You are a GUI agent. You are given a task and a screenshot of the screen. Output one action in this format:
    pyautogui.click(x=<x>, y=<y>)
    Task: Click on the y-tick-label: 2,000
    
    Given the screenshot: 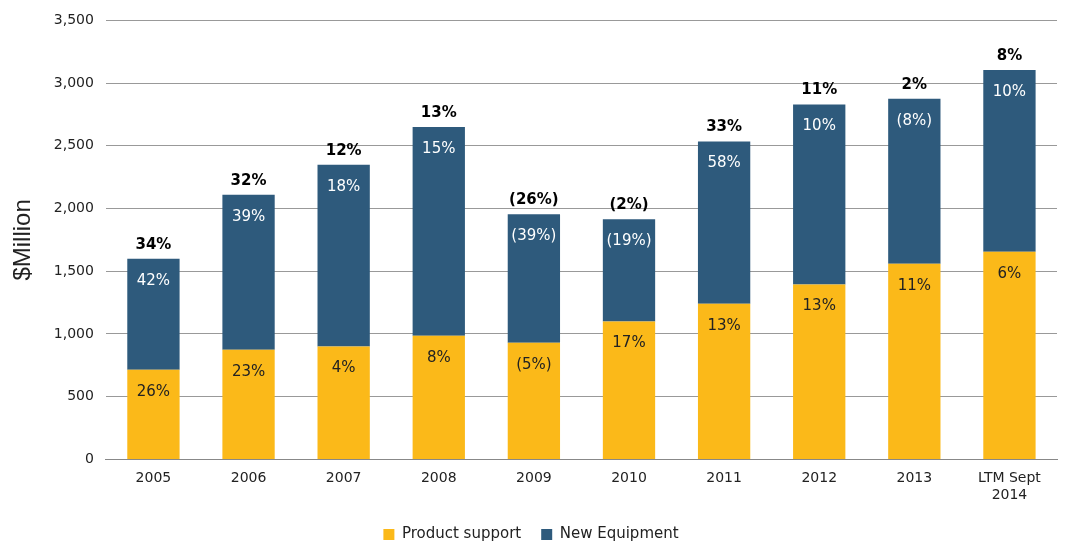 What is the action you would take?
    pyautogui.click(x=73, y=207)
    